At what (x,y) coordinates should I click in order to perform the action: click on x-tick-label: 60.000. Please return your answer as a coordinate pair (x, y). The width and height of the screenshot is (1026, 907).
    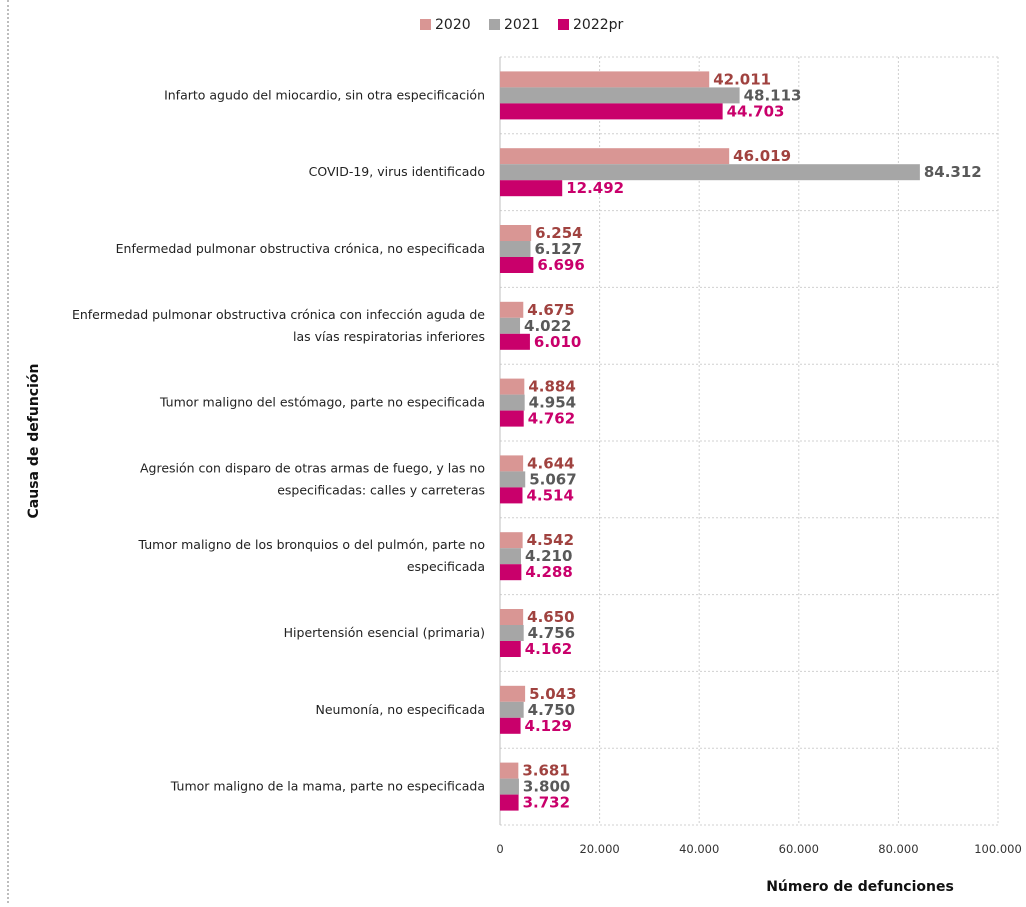
    Looking at the image, I should click on (799, 849).